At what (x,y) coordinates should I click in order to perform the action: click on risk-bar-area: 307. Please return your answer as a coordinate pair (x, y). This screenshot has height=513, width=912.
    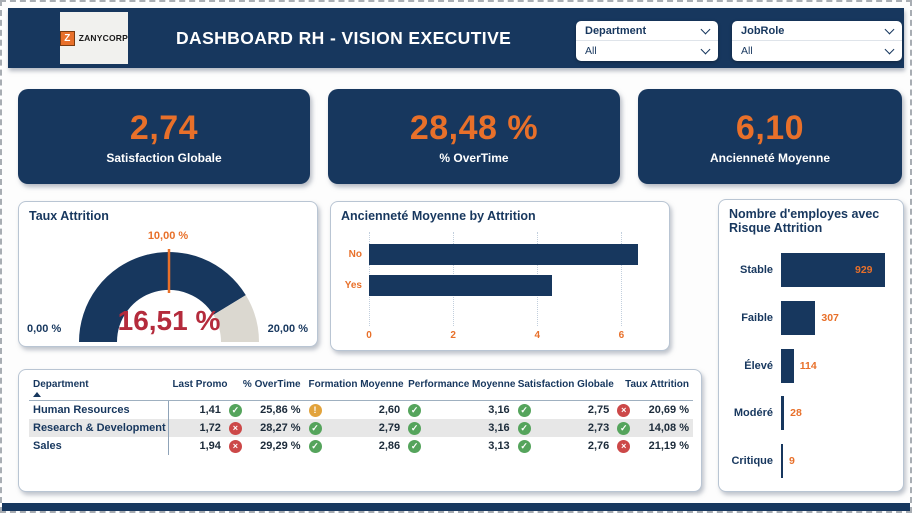
    Looking at the image, I should click on (838, 317).